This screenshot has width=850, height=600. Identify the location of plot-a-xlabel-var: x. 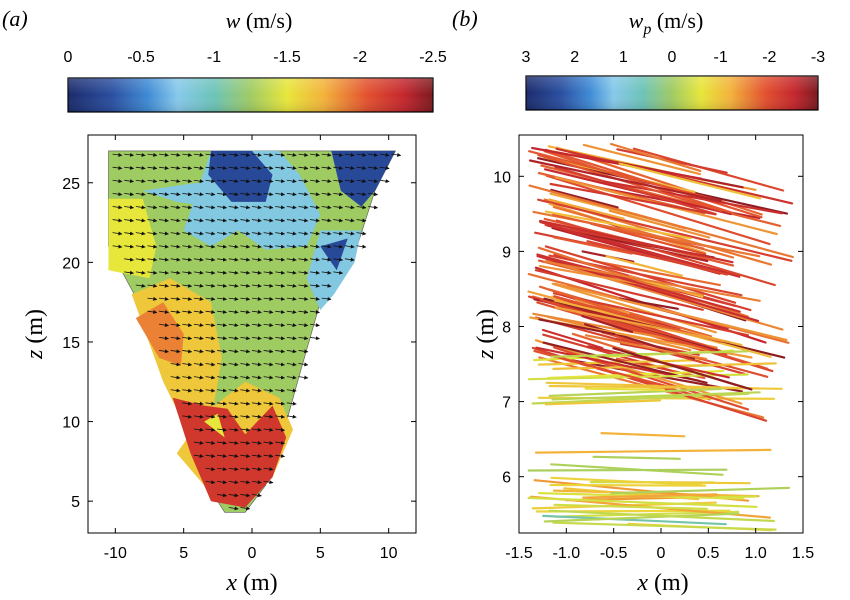
(231, 583).